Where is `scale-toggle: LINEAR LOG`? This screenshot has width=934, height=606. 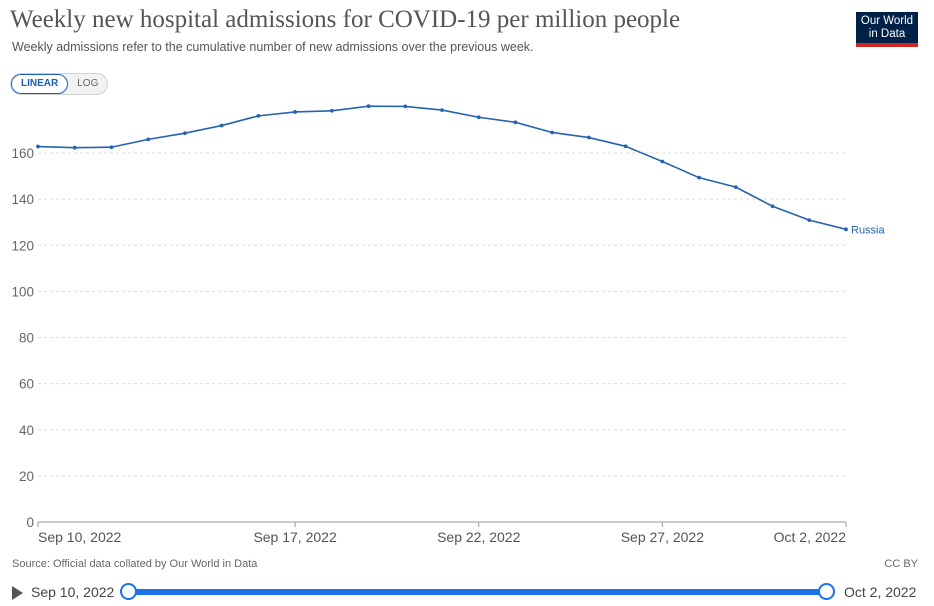 scale-toggle: LINEAR LOG is located at coordinates (59, 84).